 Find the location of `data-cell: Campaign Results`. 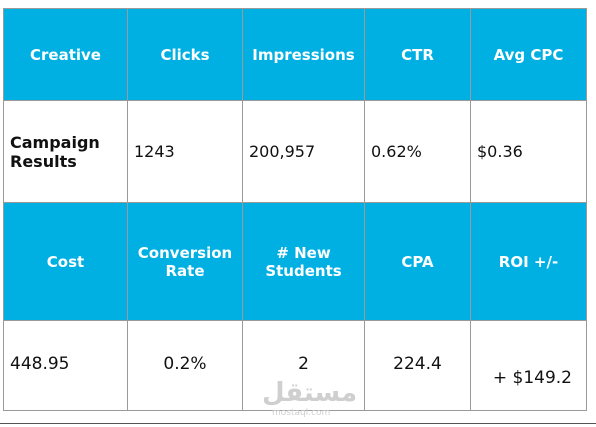

data-cell: Campaign Results is located at coordinates (65, 151).